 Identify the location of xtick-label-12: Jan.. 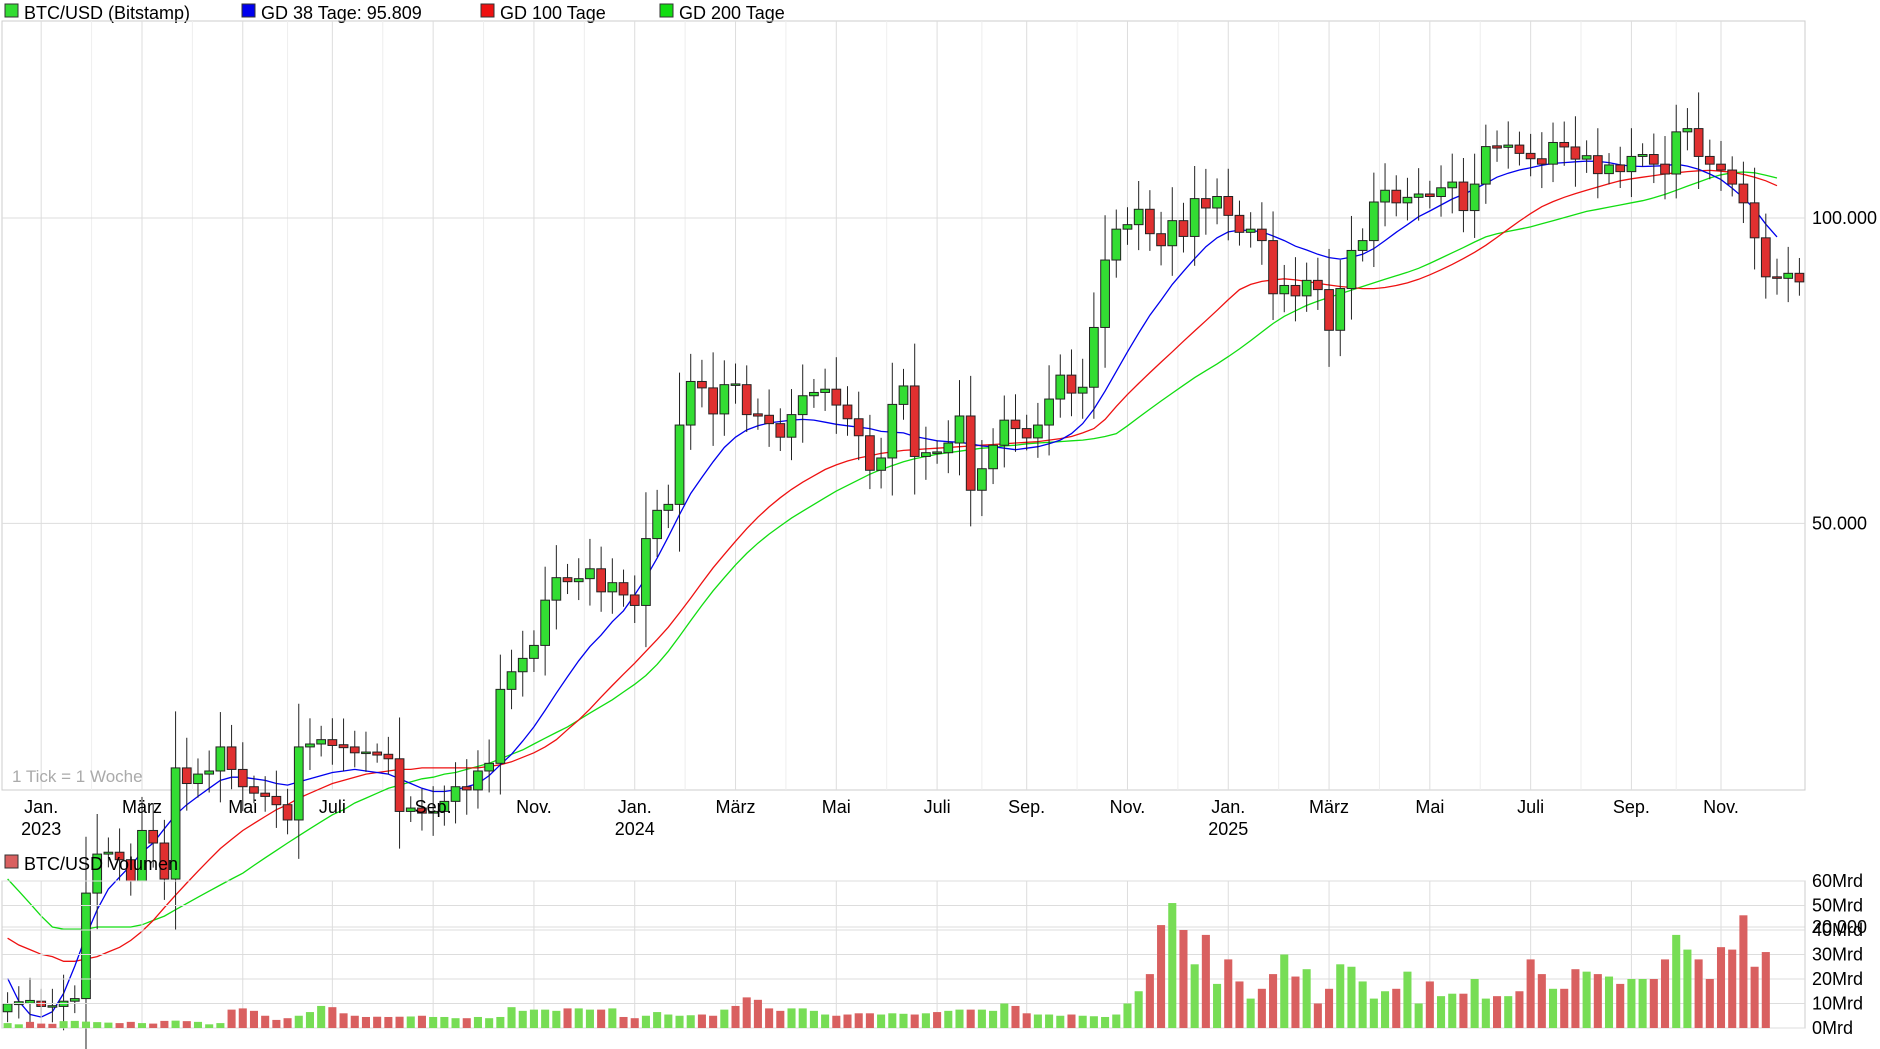
(1228, 807).